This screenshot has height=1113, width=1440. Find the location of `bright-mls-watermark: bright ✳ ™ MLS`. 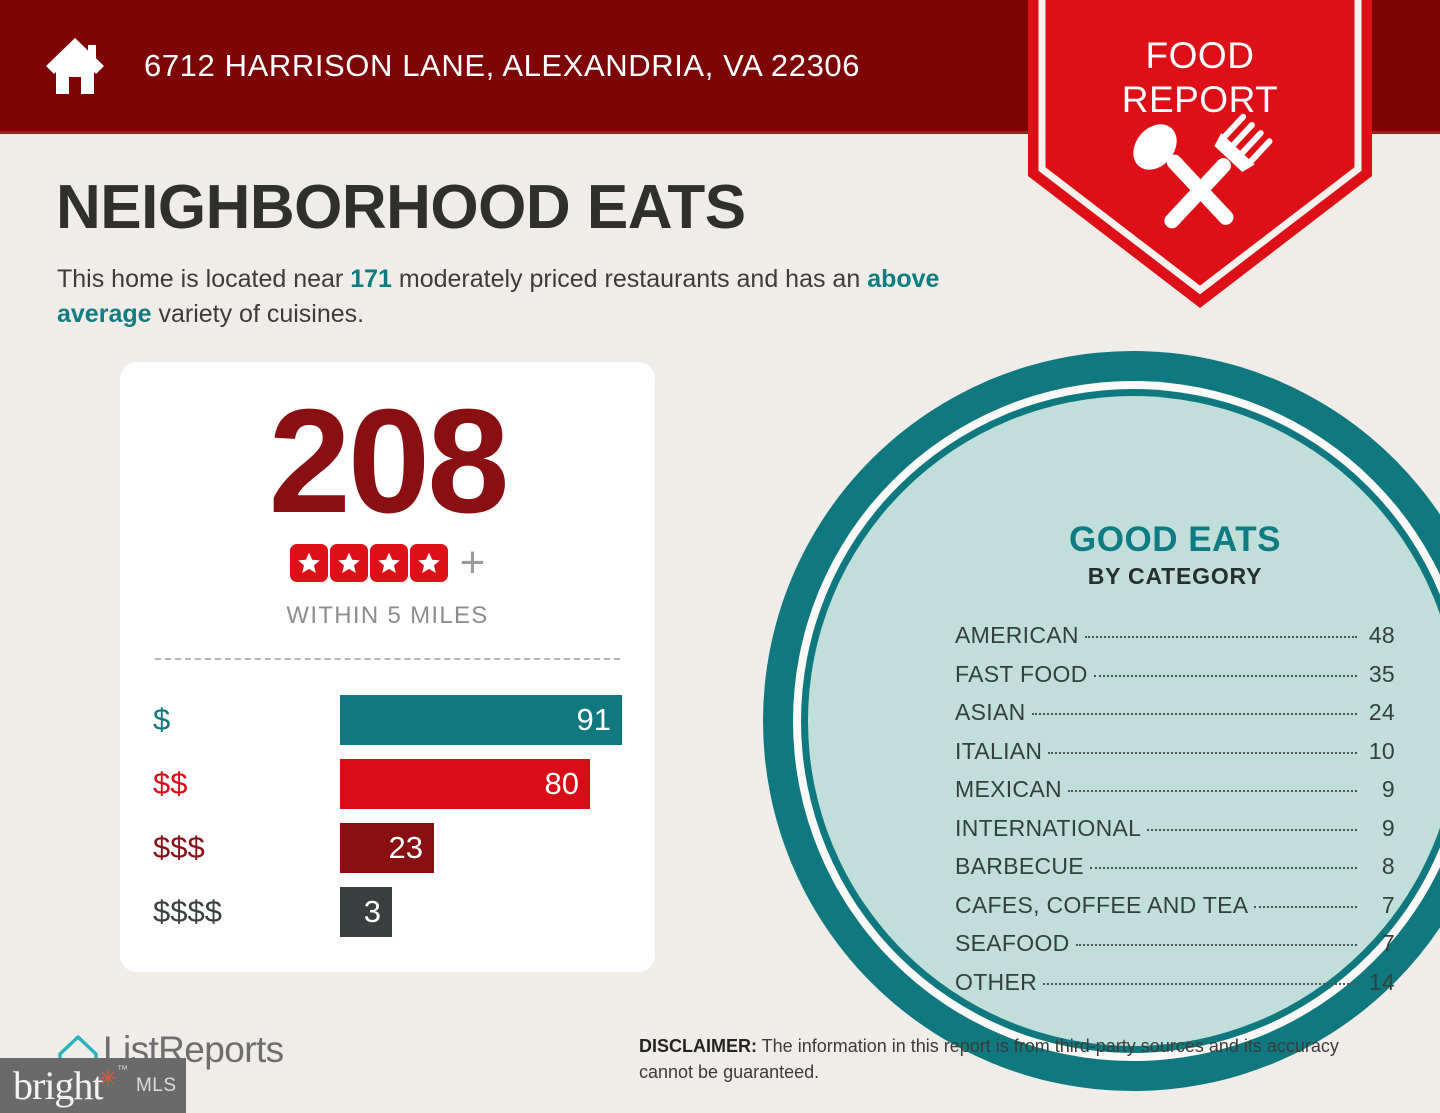

bright-mls-watermark: bright ✳ ™ MLS is located at coordinates (93, 1085).